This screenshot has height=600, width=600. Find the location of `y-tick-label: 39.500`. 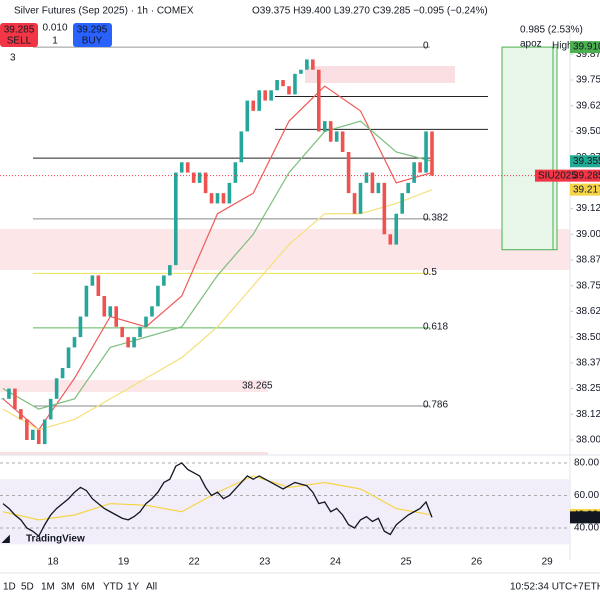

y-tick-label: 39.500 is located at coordinates (588, 131).